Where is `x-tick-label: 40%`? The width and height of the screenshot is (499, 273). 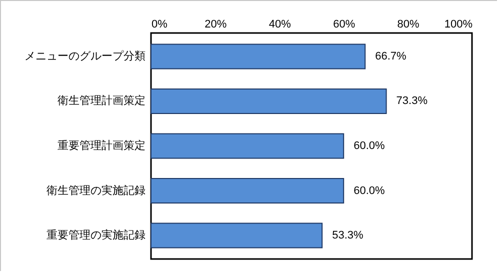 x-tick-label: 40% is located at coordinates (280, 24).